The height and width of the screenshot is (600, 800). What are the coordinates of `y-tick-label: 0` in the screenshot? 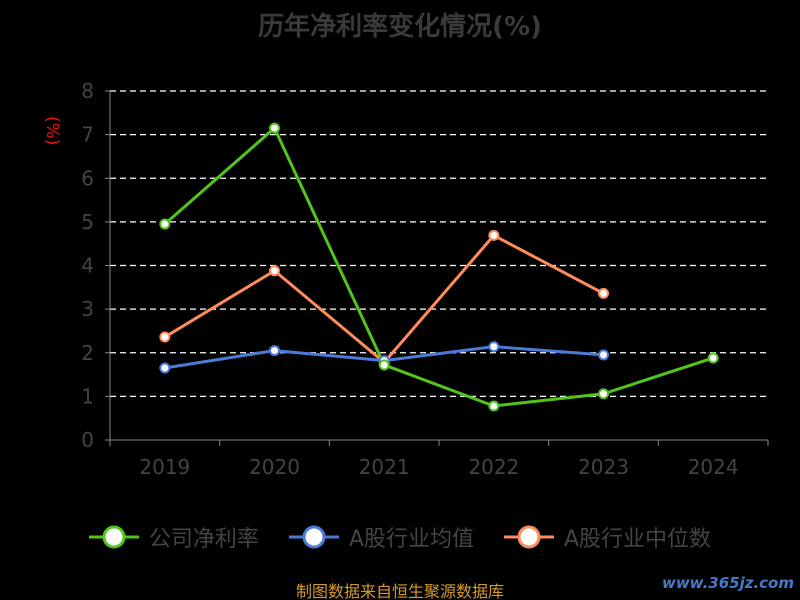 It's located at (87, 440).